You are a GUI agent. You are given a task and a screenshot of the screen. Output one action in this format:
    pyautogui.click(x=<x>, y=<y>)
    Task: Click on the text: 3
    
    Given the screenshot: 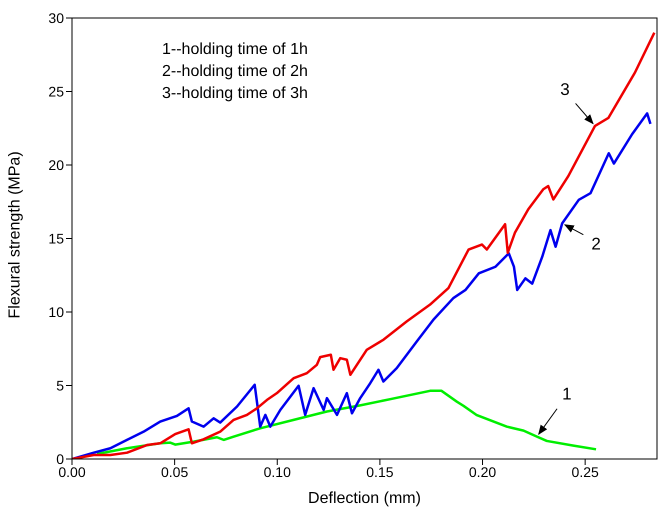 What is the action you would take?
    pyautogui.click(x=565, y=89)
    